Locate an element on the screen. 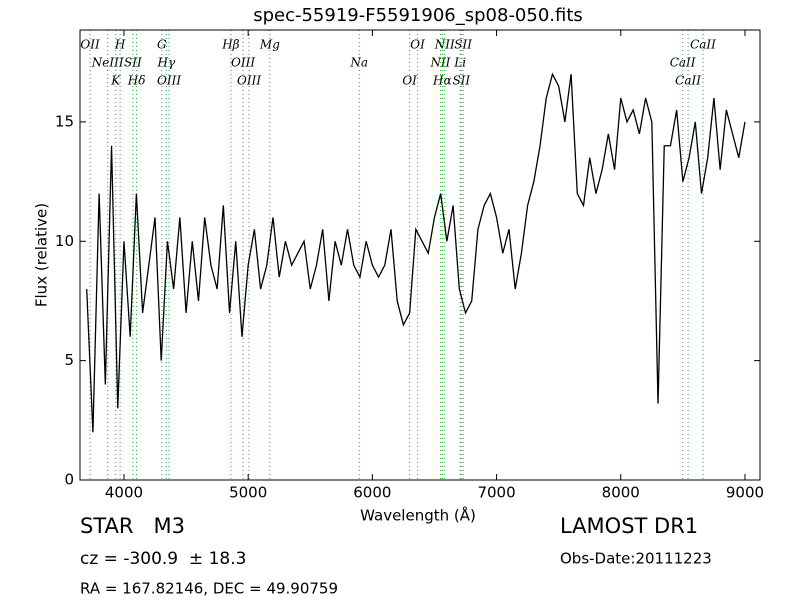 The height and width of the screenshot is (600, 800). spectral-line-label: Mg is located at coordinates (269, 45).